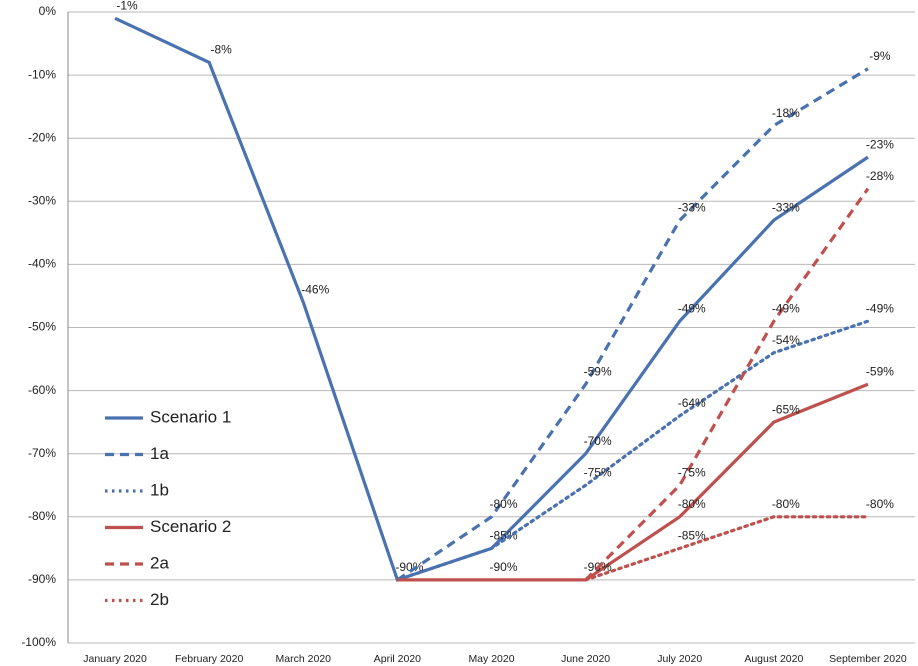  Describe the element at coordinates (159, 453) in the screenshot. I see `legend-label: 1a` at that location.